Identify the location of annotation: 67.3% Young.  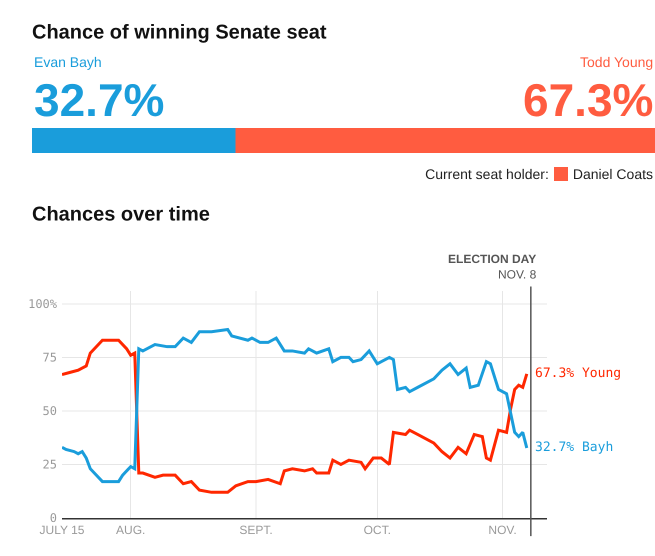
(578, 373).